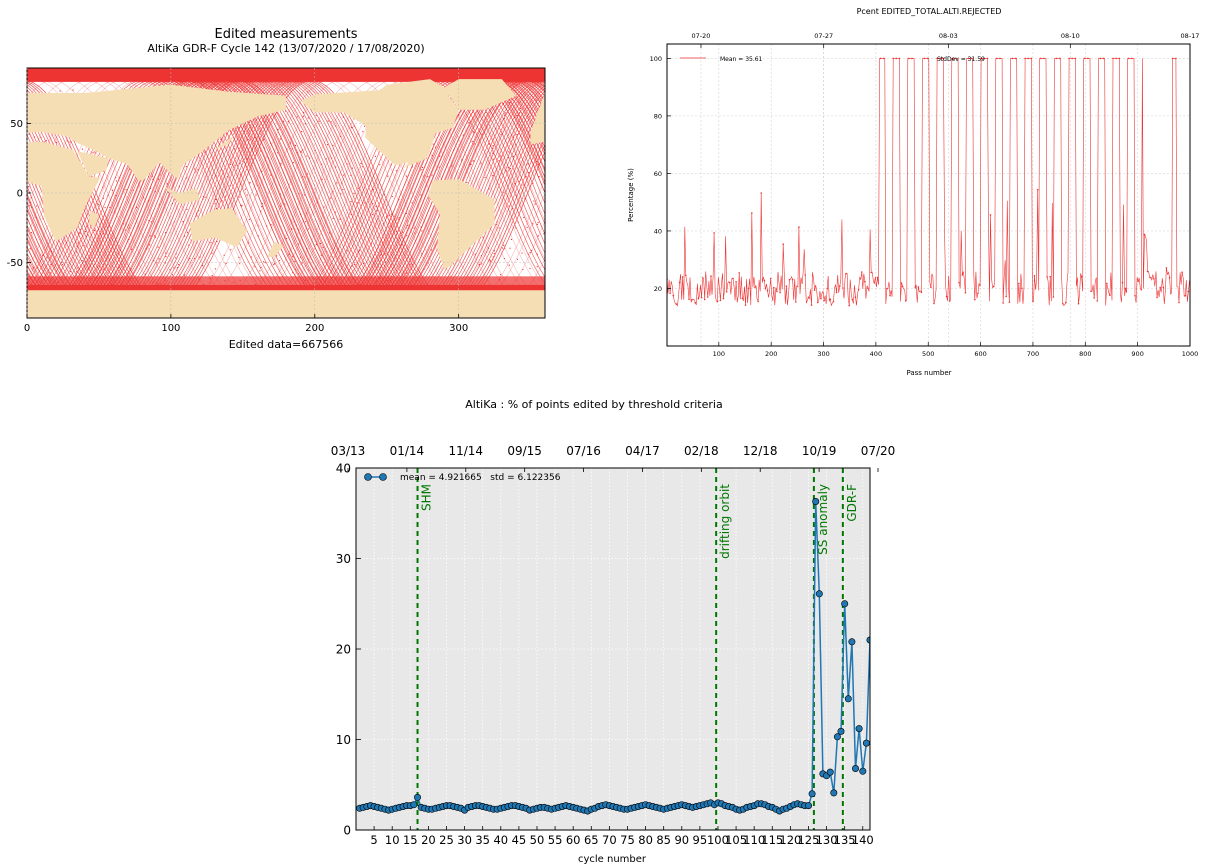  What do you see at coordinates (480, 94) in the screenshot?
I see `map-land-greenland` at bounding box center [480, 94].